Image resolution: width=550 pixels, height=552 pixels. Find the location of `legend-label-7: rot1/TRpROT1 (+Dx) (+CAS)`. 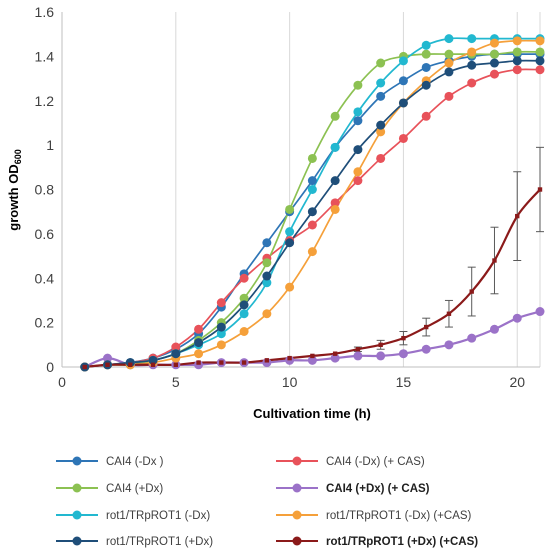

legend-label-7: rot1/TRpROT1 (+Dx) (+CAS) is located at coordinates (402, 542).